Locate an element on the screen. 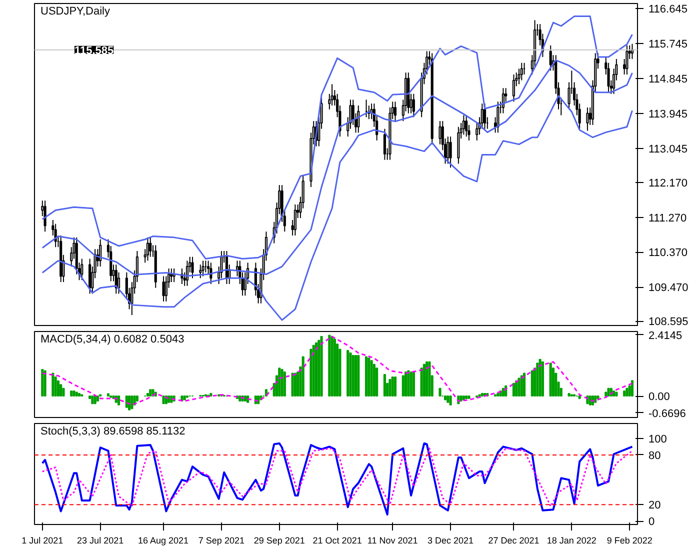 This screenshot has width=691, height=549. y-tick-label: 113.945 is located at coordinates (668, 114).